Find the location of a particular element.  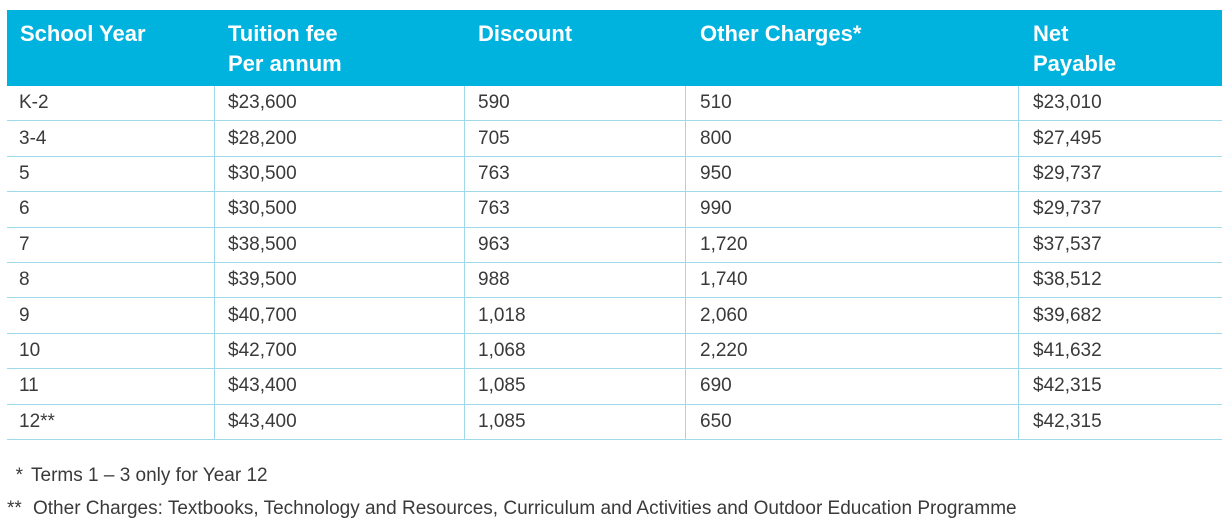

cell-school-year: 8 is located at coordinates (111, 280).